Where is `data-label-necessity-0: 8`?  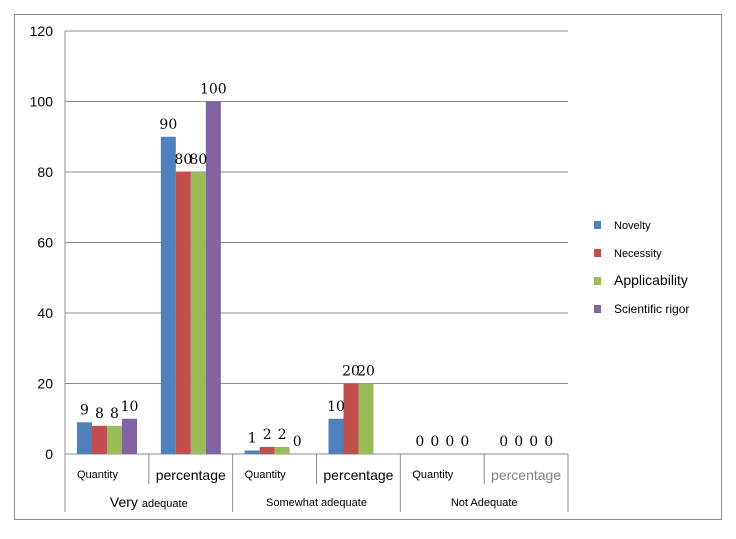
data-label-necessity-0: 8 is located at coordinates (99, 414).